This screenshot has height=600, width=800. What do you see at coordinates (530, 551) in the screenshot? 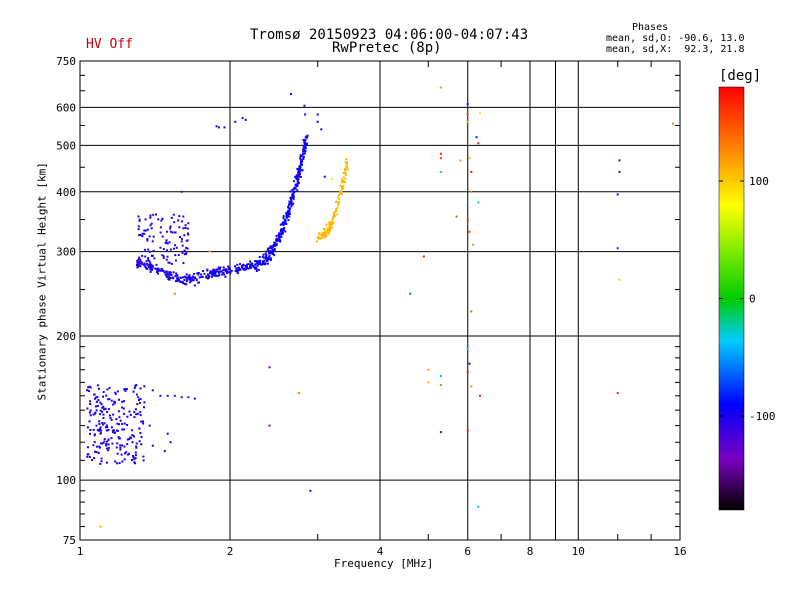
I see `x-tick-label: 8` at bounding box center [530, 551].